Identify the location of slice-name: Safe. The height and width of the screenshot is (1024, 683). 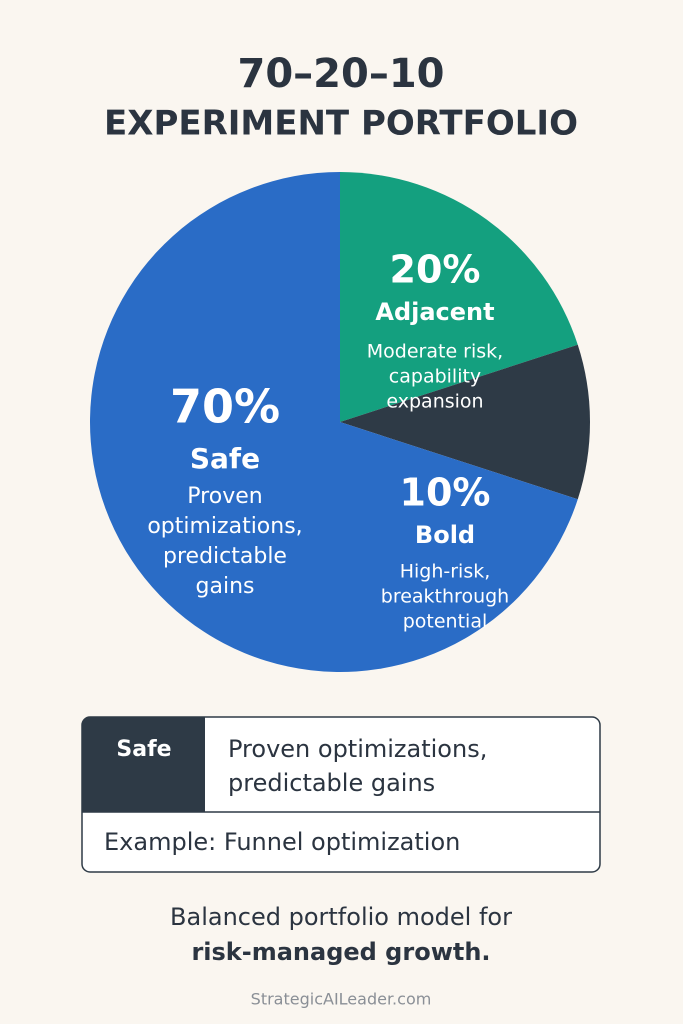
(225, 458).